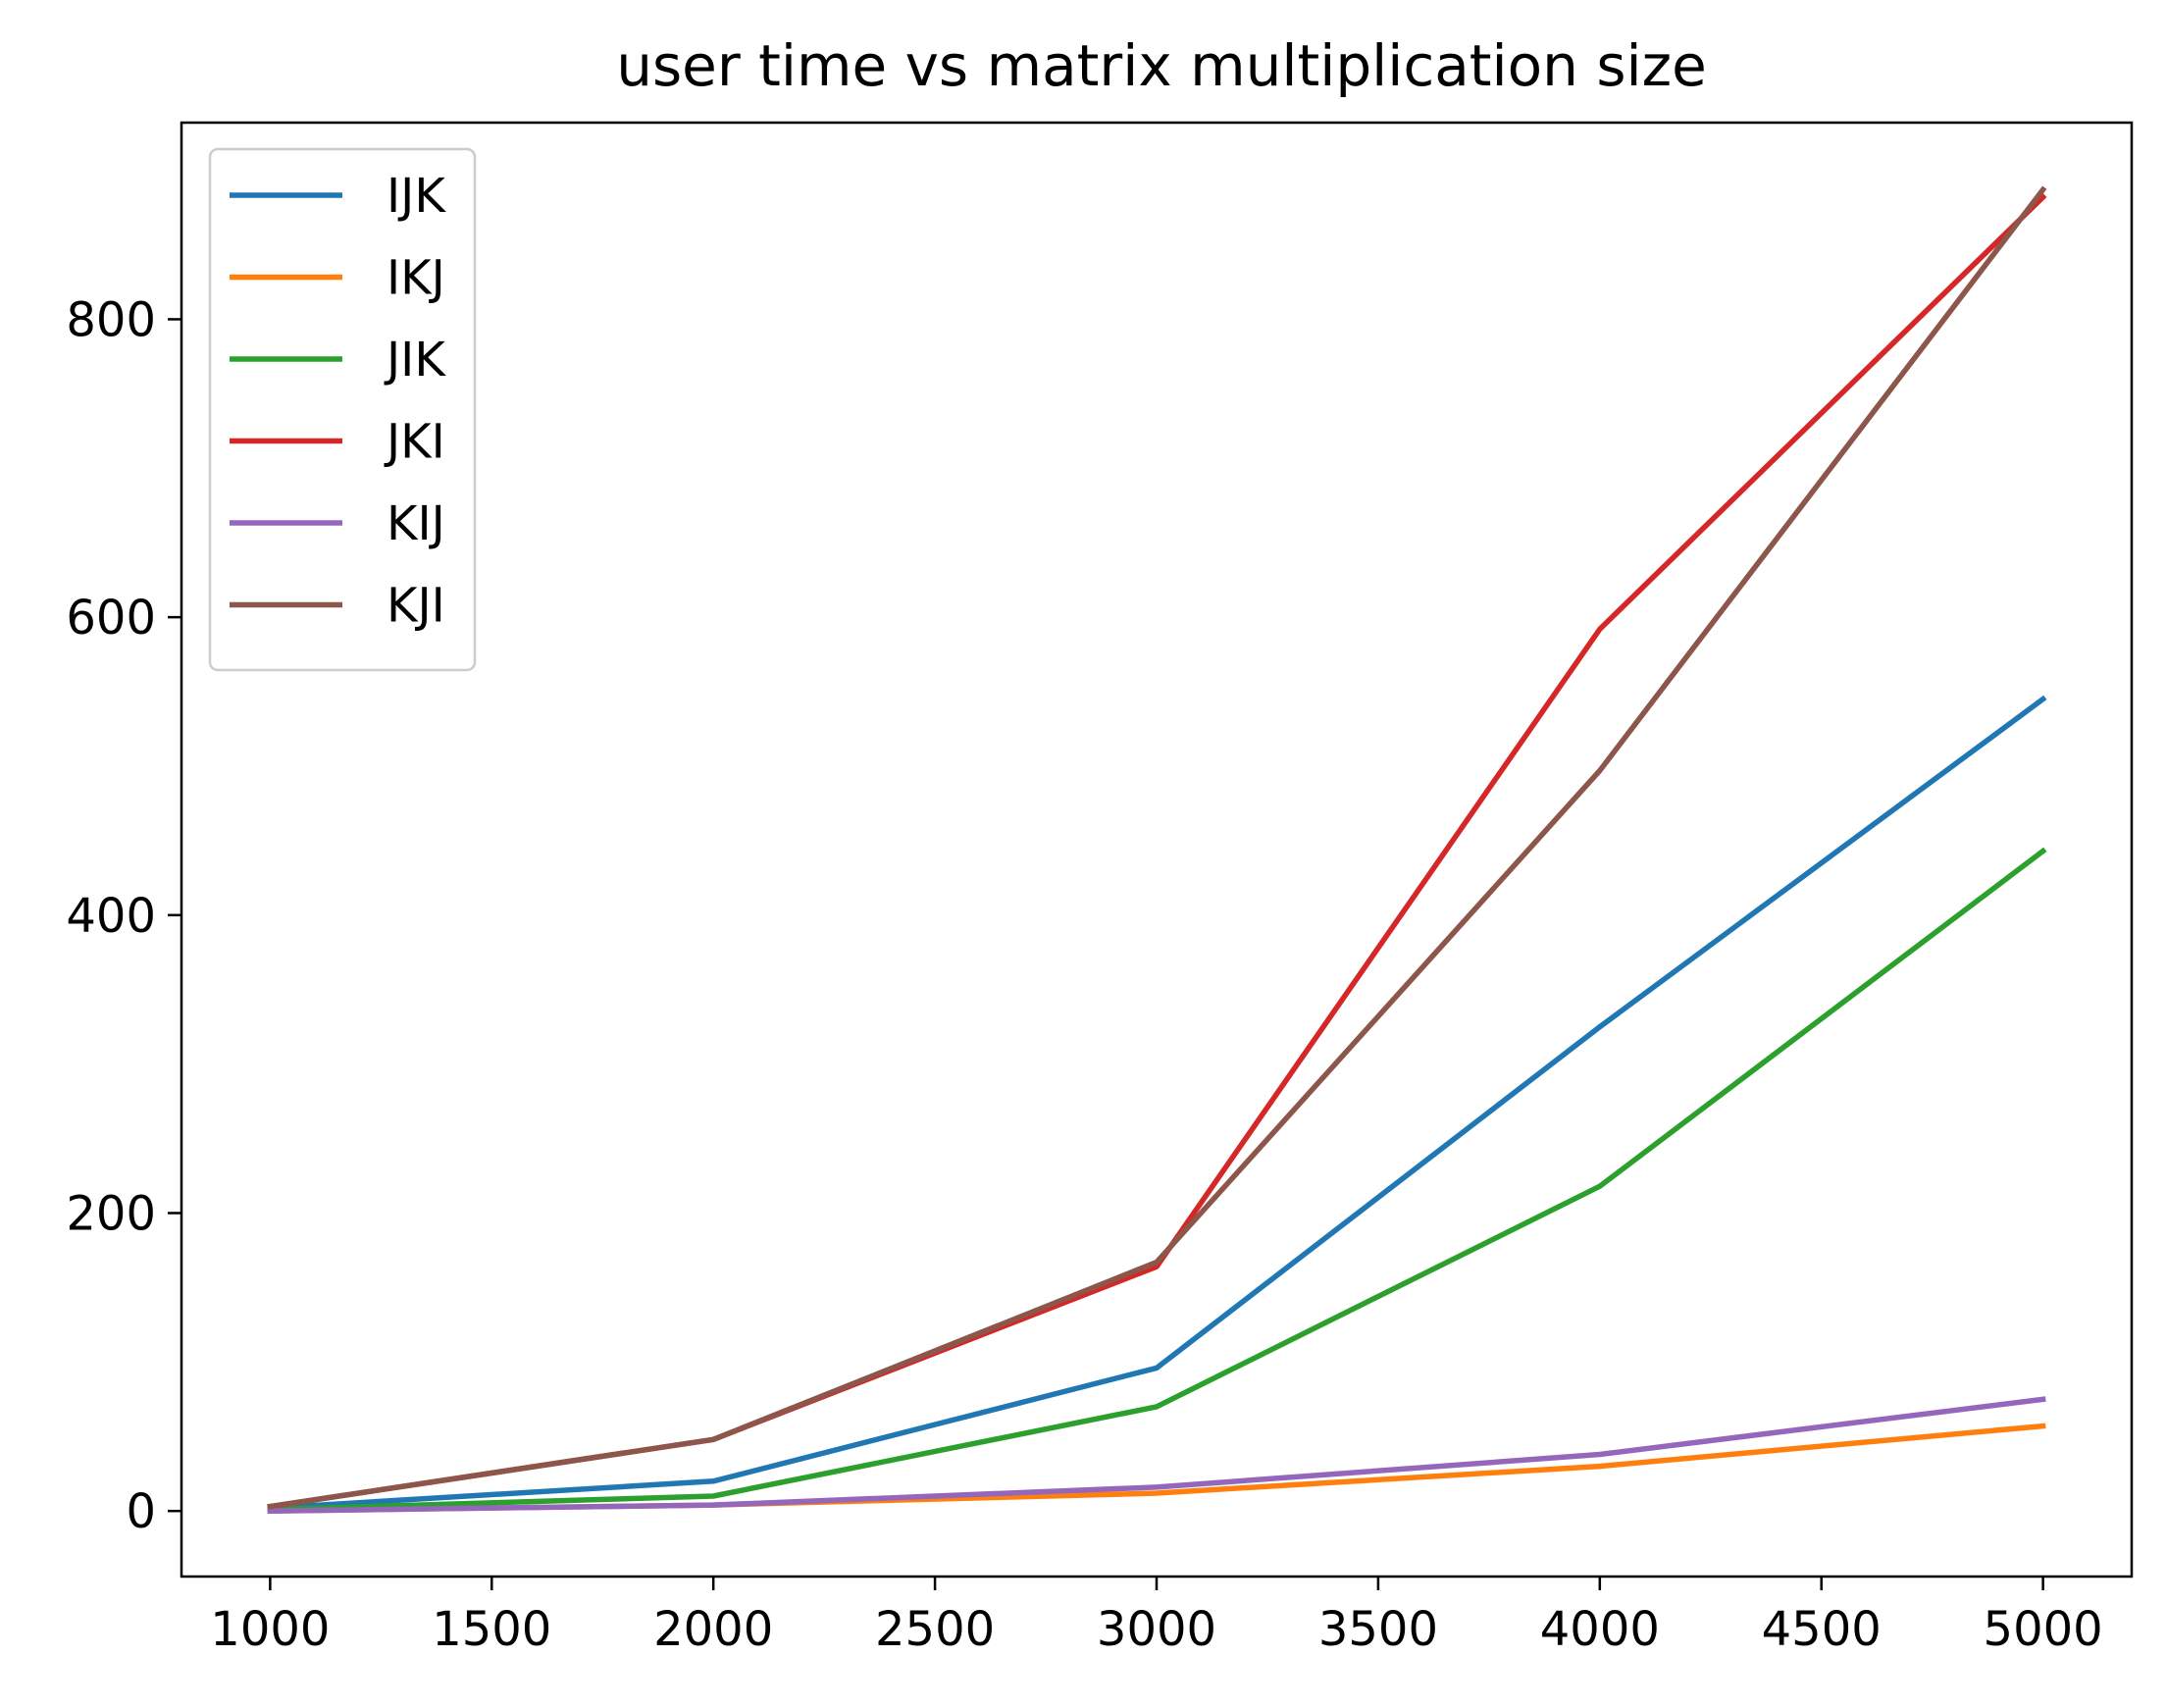  What do you see at coordinates (270, 1629) in the screenshot?
I see `x-tick-label: 1000` at bounding box center [270, 1629].